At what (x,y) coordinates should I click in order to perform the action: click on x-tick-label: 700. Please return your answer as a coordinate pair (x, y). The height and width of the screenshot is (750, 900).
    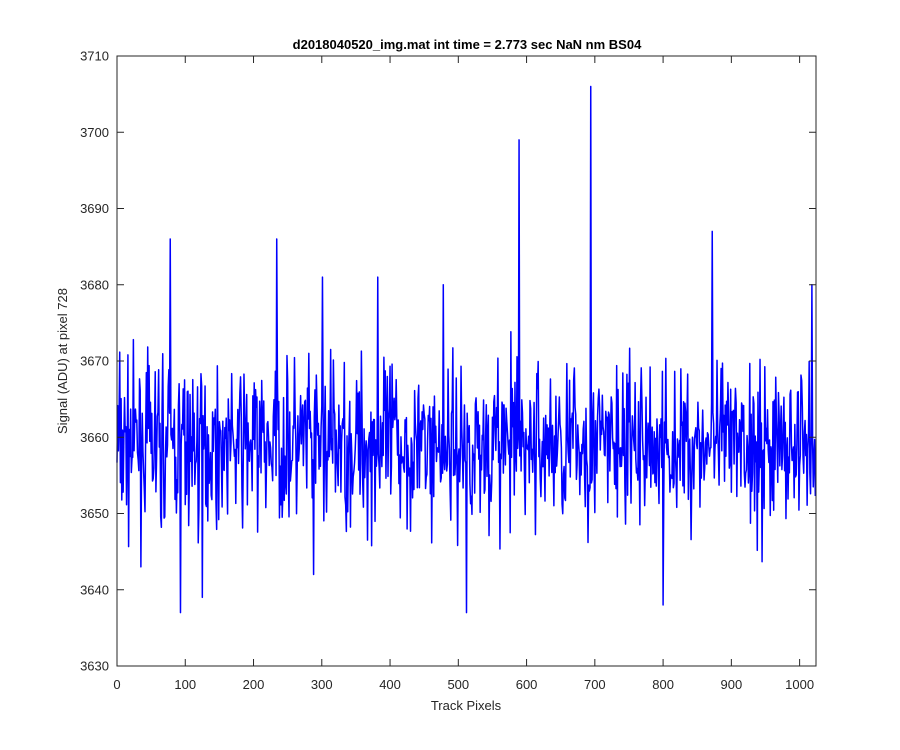
    Looking at the image, I should click on (595, 684).